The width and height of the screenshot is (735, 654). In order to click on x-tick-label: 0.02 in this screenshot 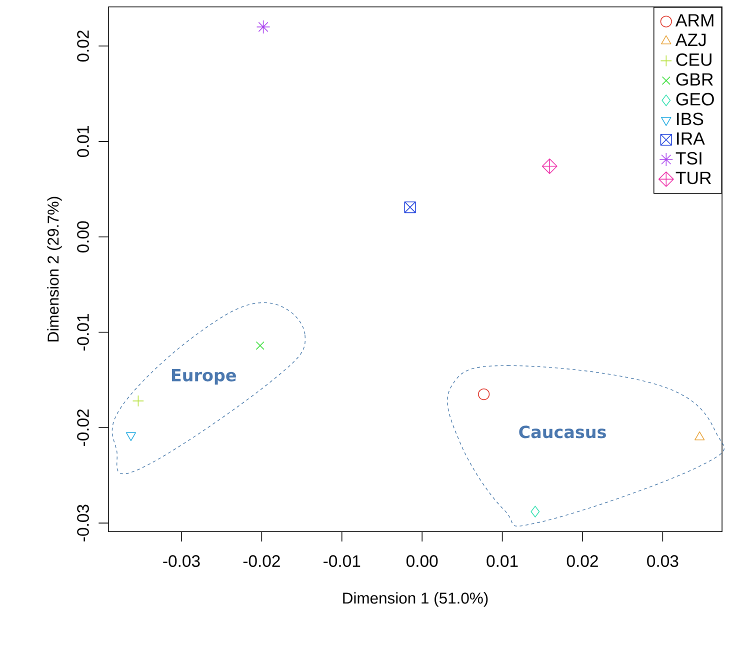, I will do `click(582, 561)`.